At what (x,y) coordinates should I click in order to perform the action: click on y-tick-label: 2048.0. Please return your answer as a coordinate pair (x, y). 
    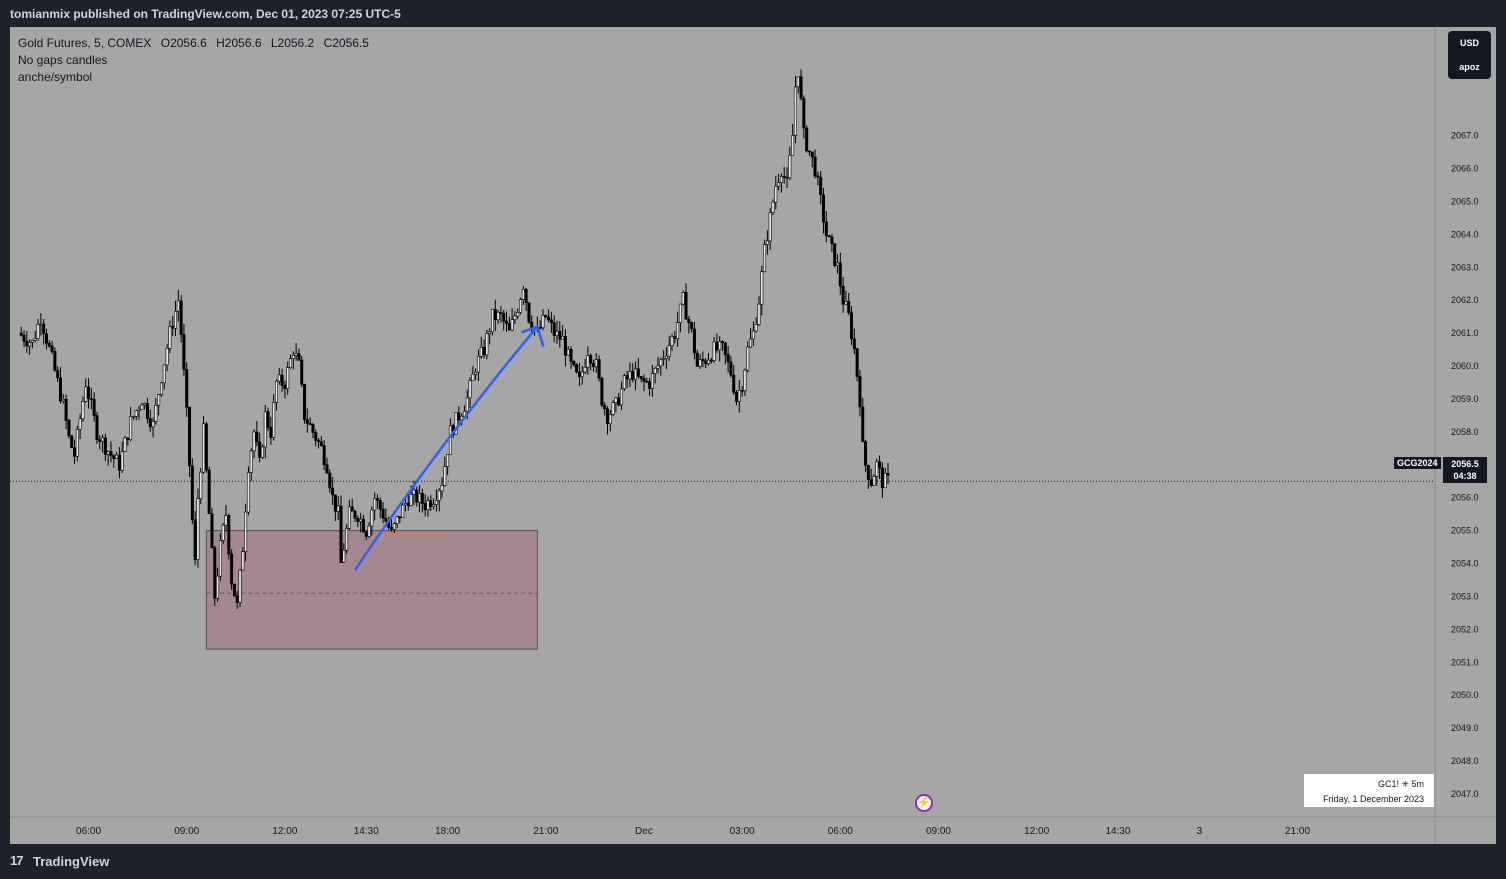
    Looking at the image, I should click on (1465, 761).